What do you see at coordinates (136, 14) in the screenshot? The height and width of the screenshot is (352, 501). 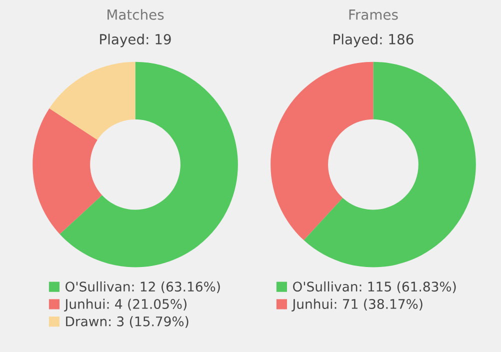 I see `chart-title: Matches` at bounding box center [136, 14].